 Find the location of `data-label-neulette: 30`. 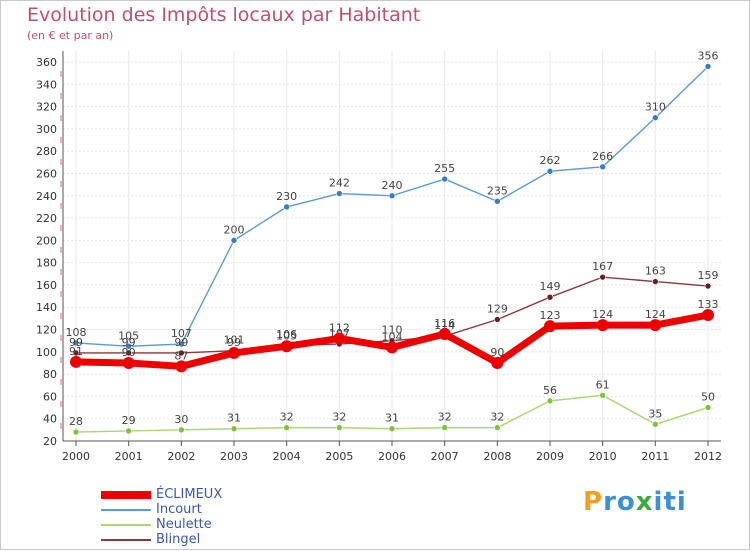

data-label-neulette: 30 is located at coordinates (181, 419).